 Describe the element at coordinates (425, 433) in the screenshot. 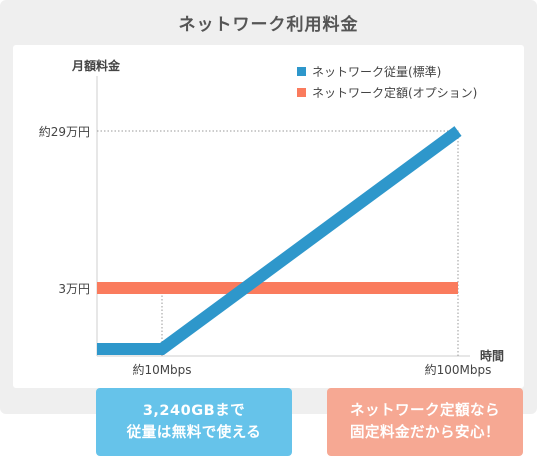

I see `callout-right-line2: 固定料金だから安心！` at that location.